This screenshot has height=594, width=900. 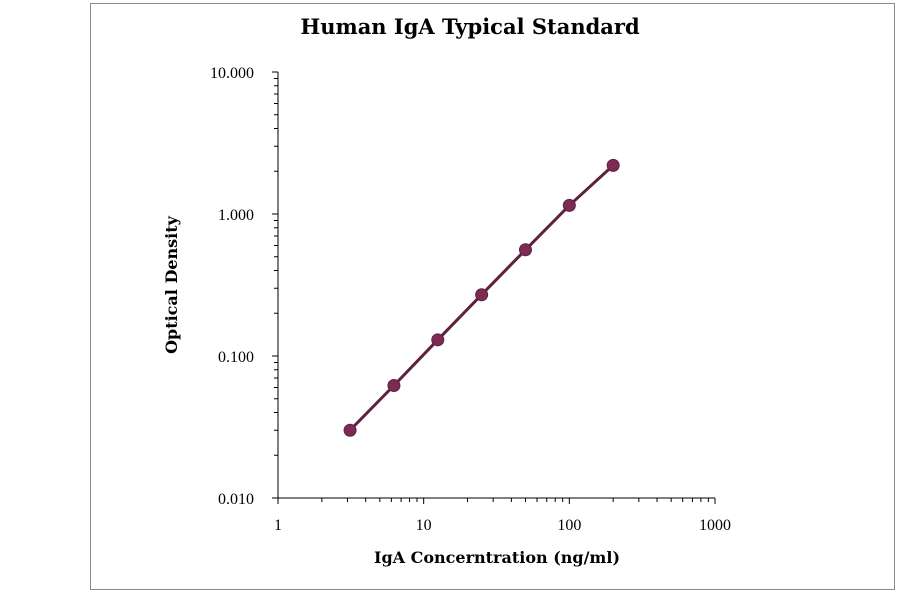 I want to click on y-axis-label: Optical Density, so click(x=171, y=284).